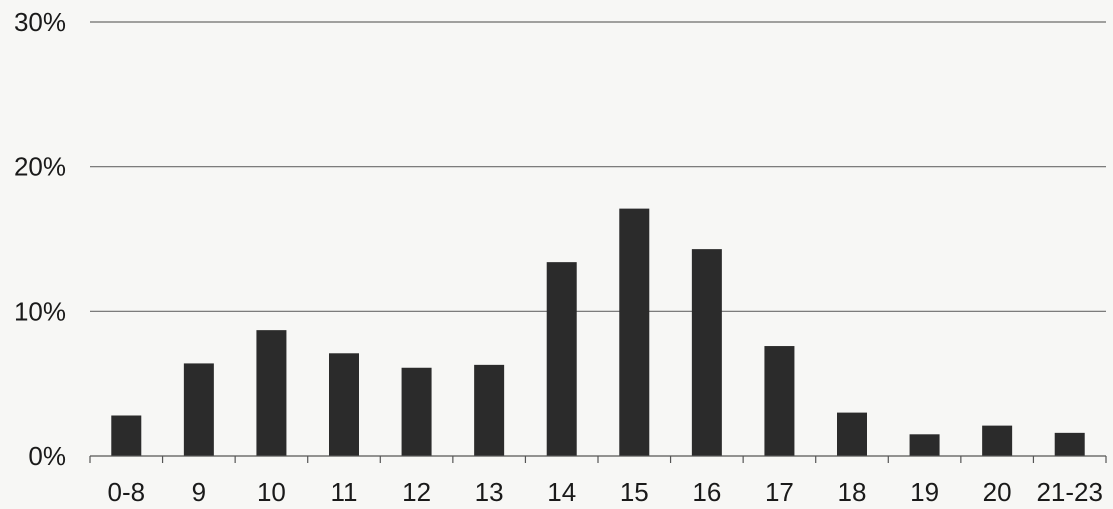 Image resolution: width=1113 pixels, height=509 pixels. What do you see at coordinates (604, 492) in the screenshot?
I see `x-axis-tick-labels: 0-8 9 10 11 12 13 14 15 16 17 18 19 20 21-23` at bounding box center [604, 492].